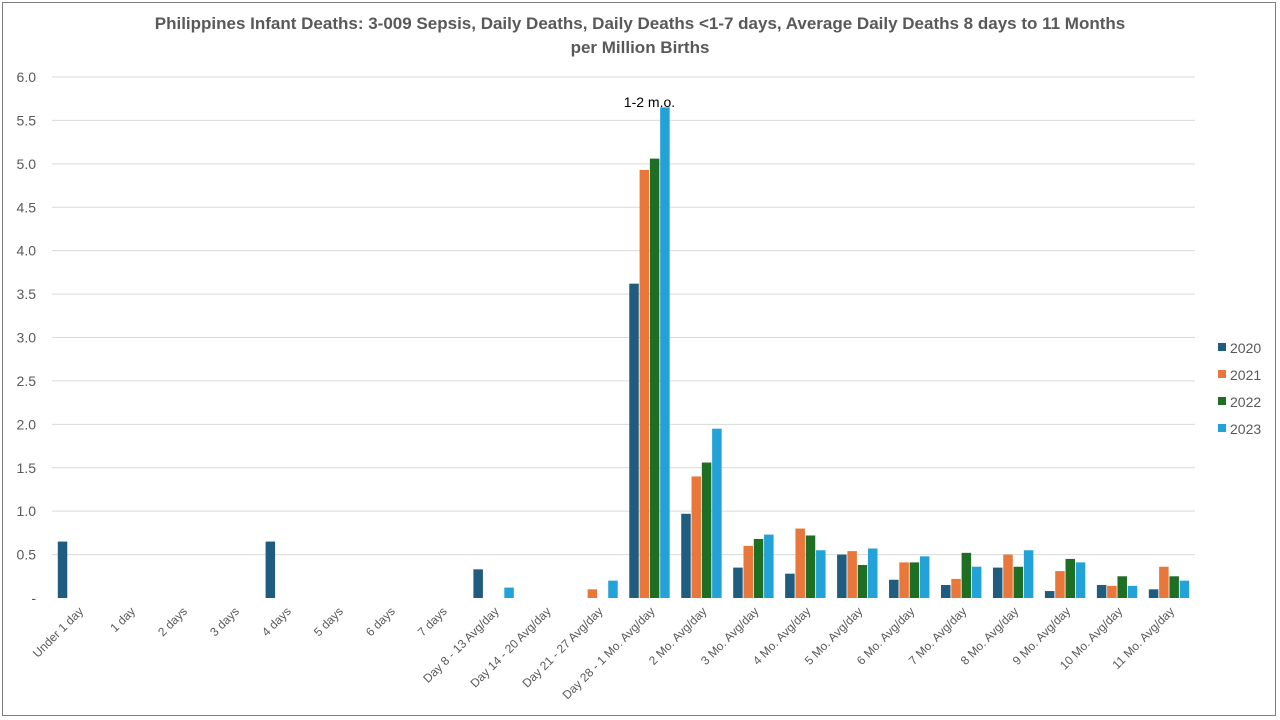 Image resolution: width=1280 pixels, height=720 pixels. What do you see at coordinates (1245, 429) in the screenshot?
I see `legend-label-2023: 2023` at bounding box center [1245, 429].